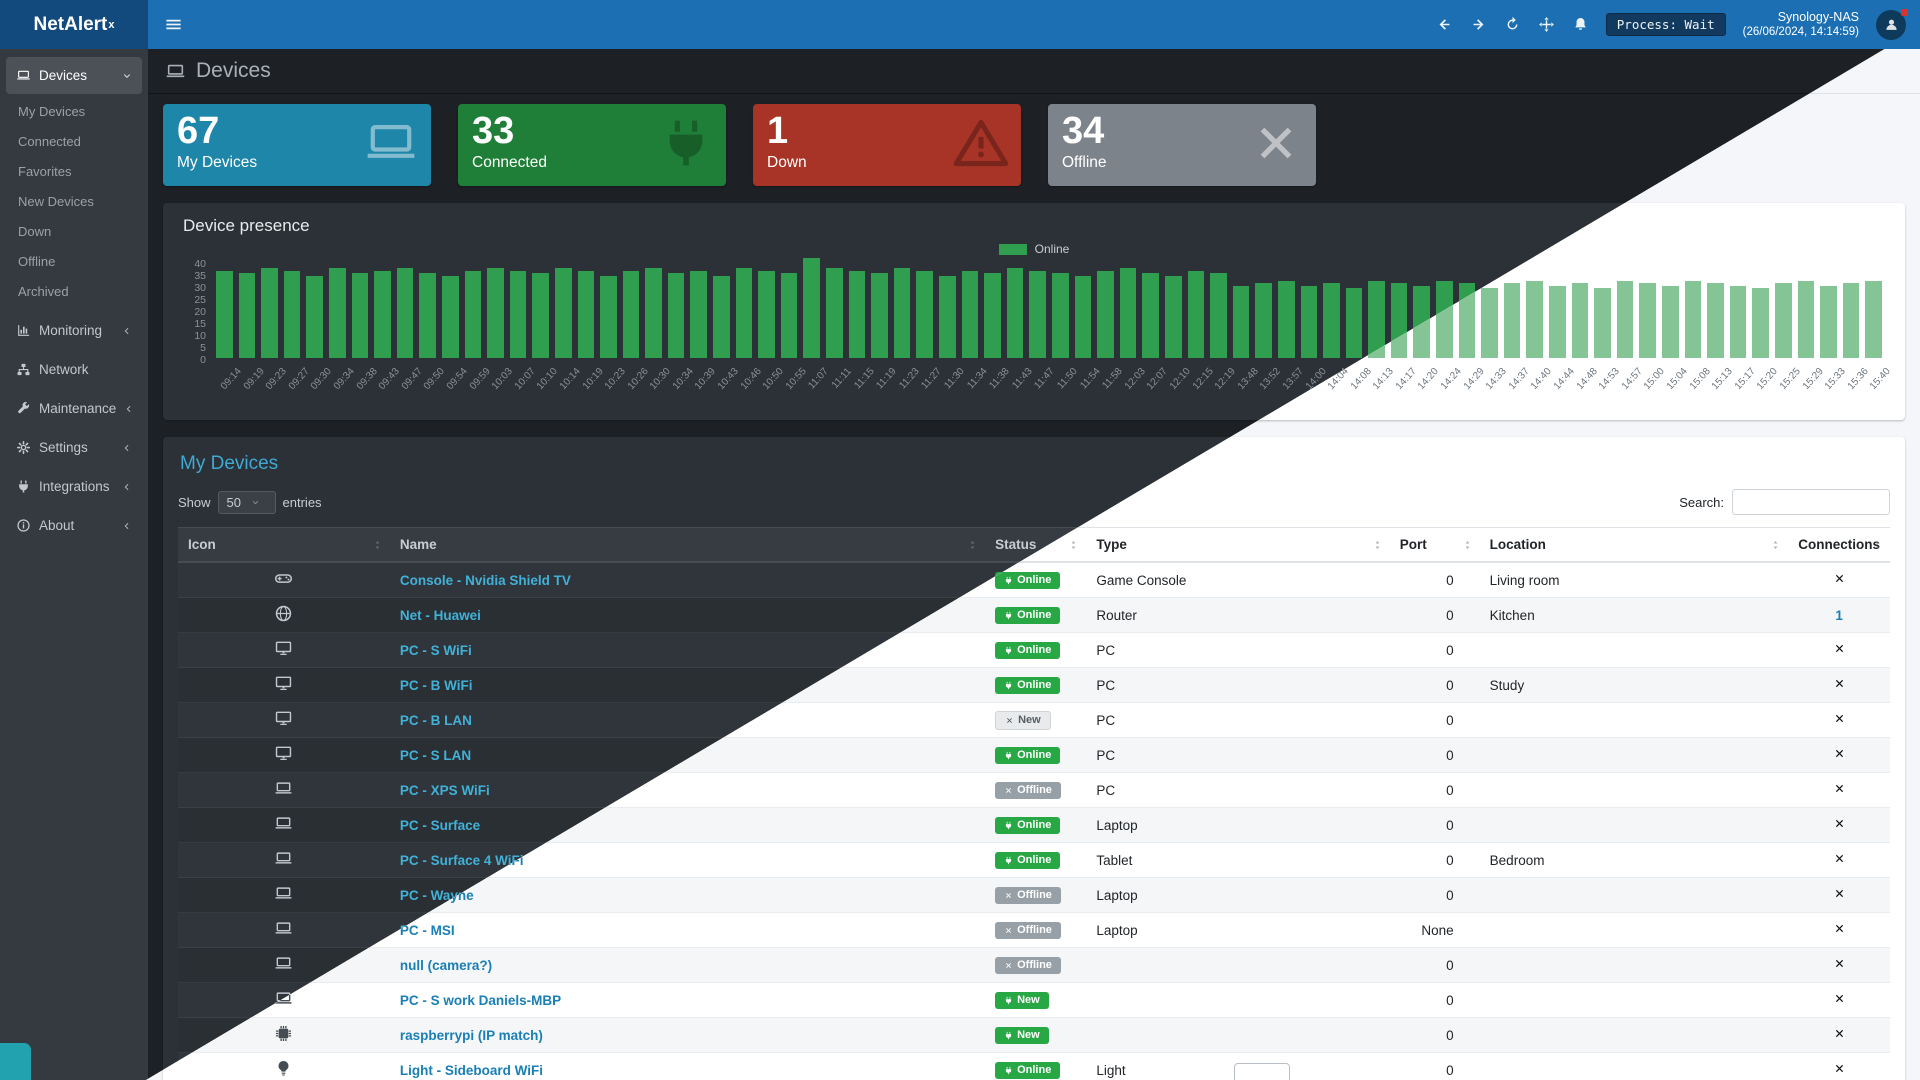  What do you see at coordinates (485, 580) in the screenshot?
I see `device-link: Console - Nvidia Shield TV` at bounding box center [485, 580].